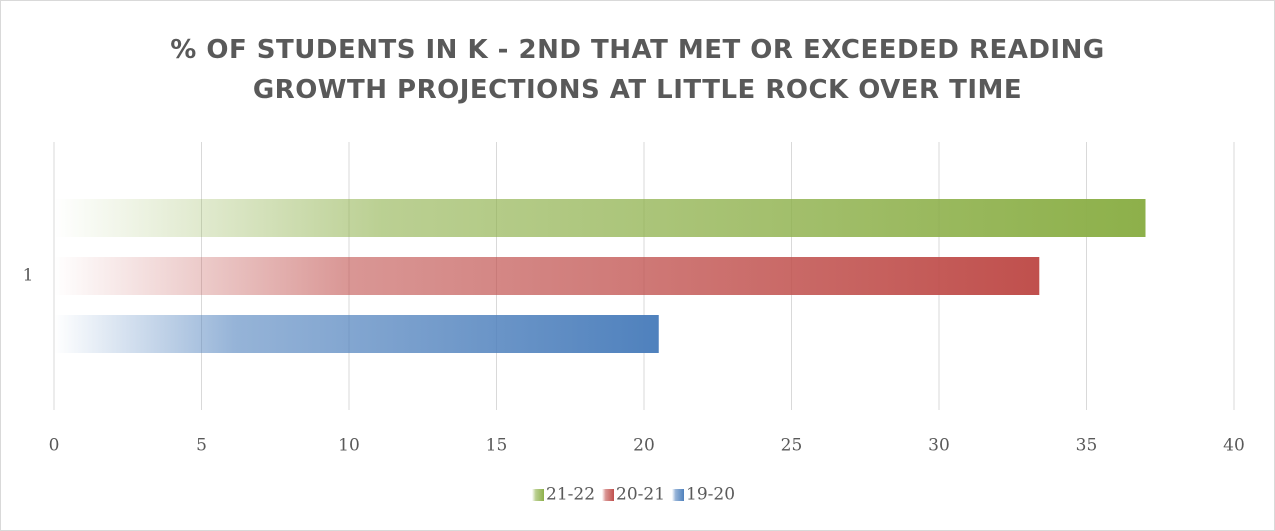  Describe the element at coordinates (710, 495) in the screenshot. I see `legend-label: 19-20` at that location.